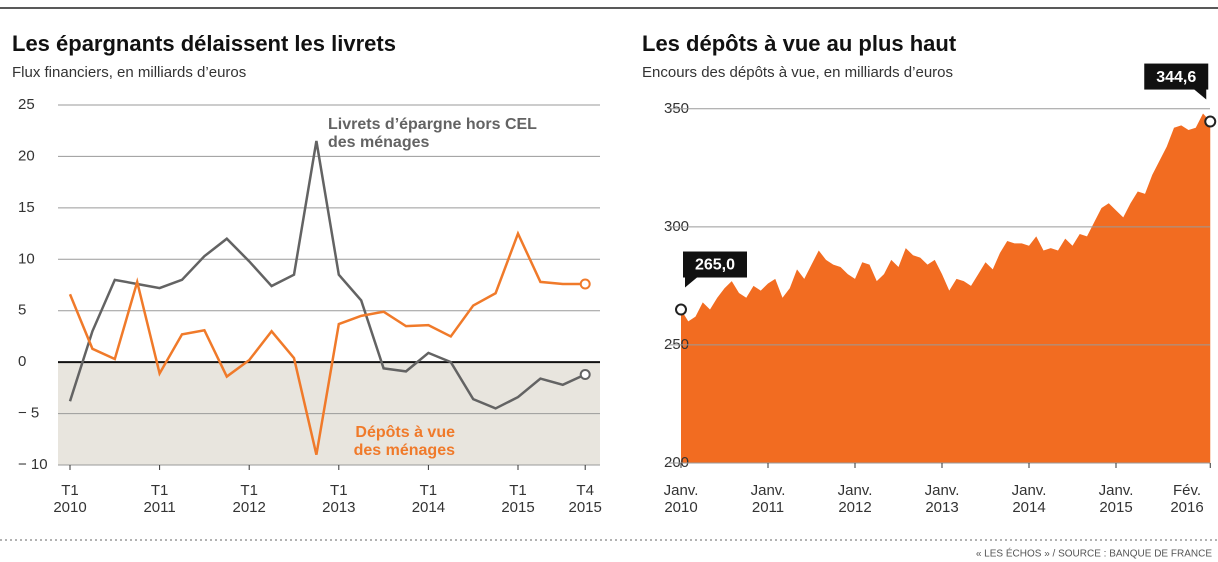 The image size is (1218, 562). What do you see at coordinates (26, 104) in the screenshot?
I see `y-tick-label: 25` at bounding box center [26, 104].